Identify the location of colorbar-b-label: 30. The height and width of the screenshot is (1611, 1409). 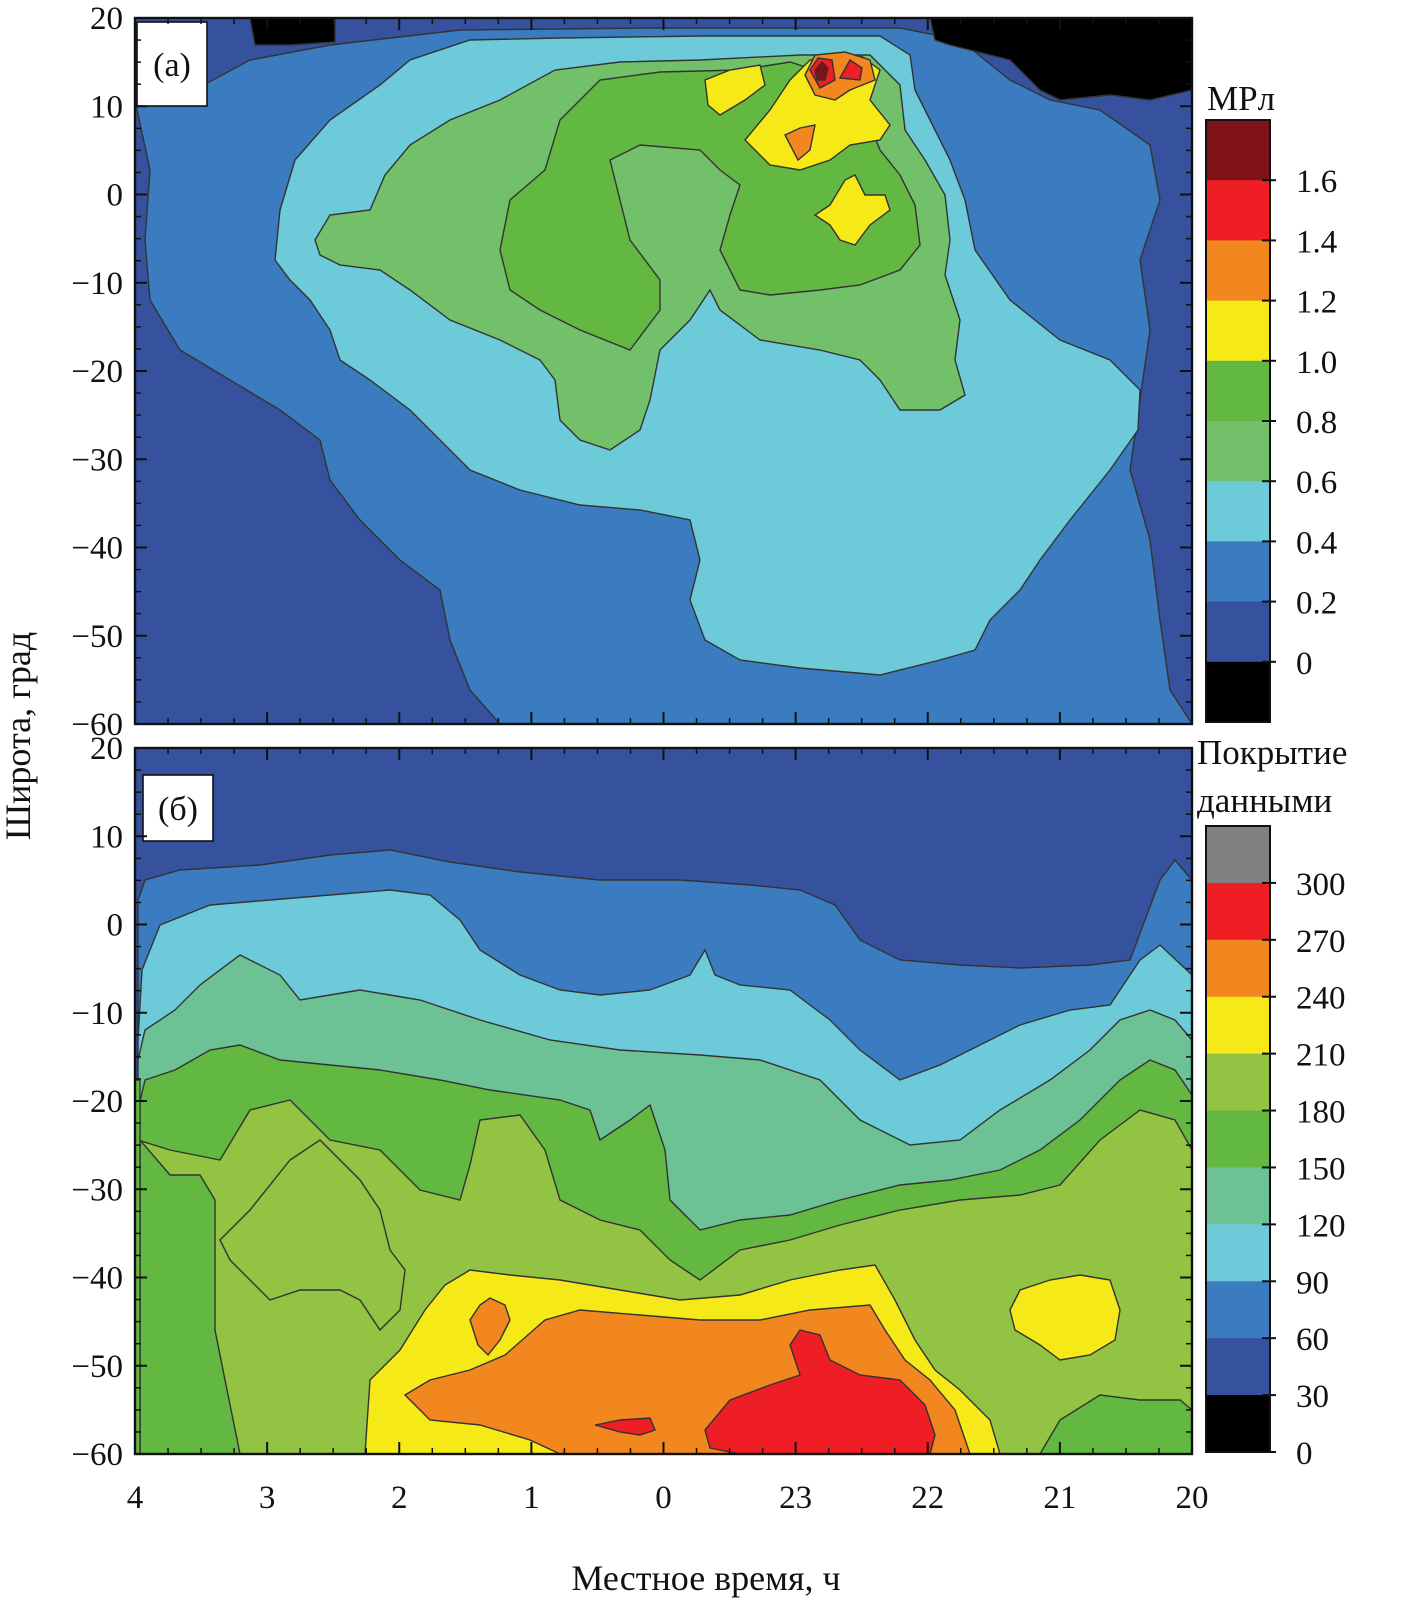
(1312, 1397).